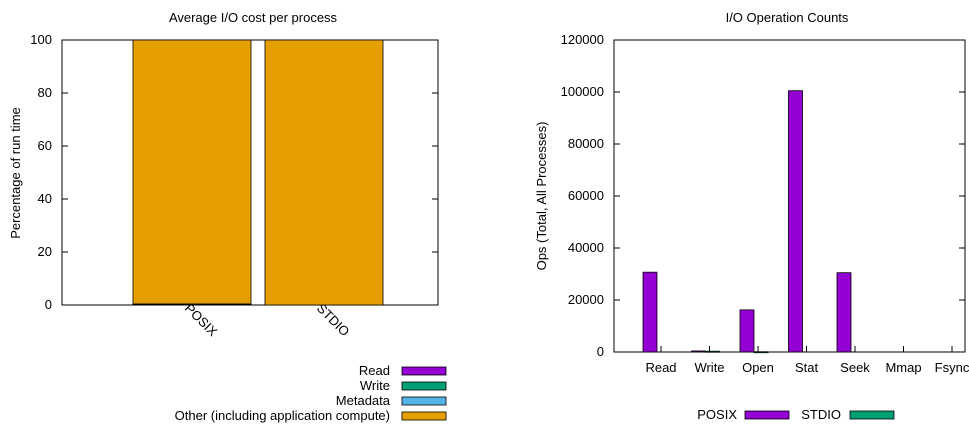 This screenshot has width=969, height=428. What do you see at coordinates (375, 385) in the screenshot?
I see `left-legend-label-write: Write` at bounding box center [375, 385].